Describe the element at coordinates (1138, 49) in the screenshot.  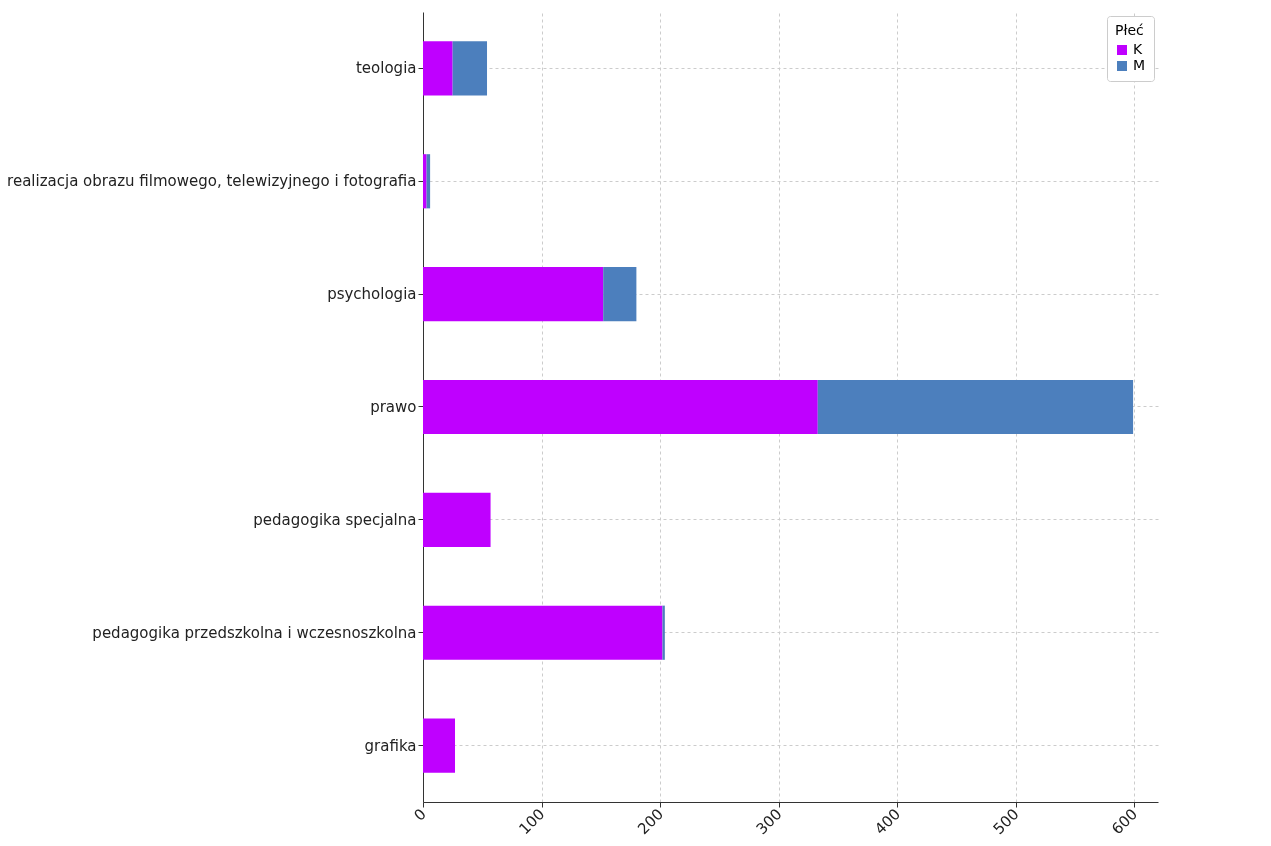
I see `legend-label: K` at that location.